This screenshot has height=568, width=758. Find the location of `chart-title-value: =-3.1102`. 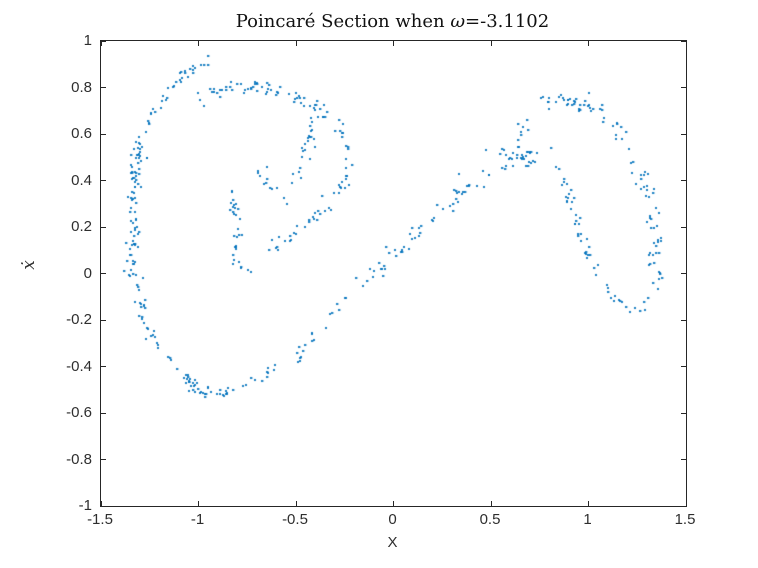

chart-title-value: =-3.1102 is located at coordinates (507, 21).